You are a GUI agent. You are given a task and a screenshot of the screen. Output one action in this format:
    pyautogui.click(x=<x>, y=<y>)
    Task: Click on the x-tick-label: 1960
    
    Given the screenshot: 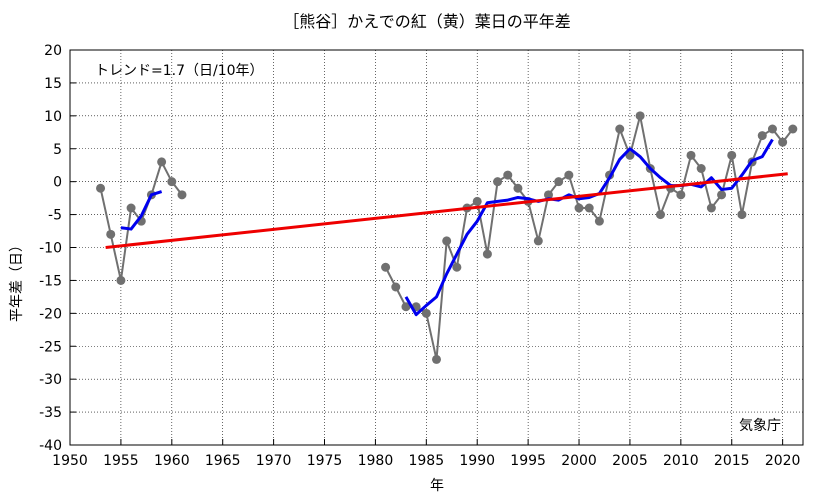 What is the action you would take?
    pyautogui.click(x=172, y=461)
    